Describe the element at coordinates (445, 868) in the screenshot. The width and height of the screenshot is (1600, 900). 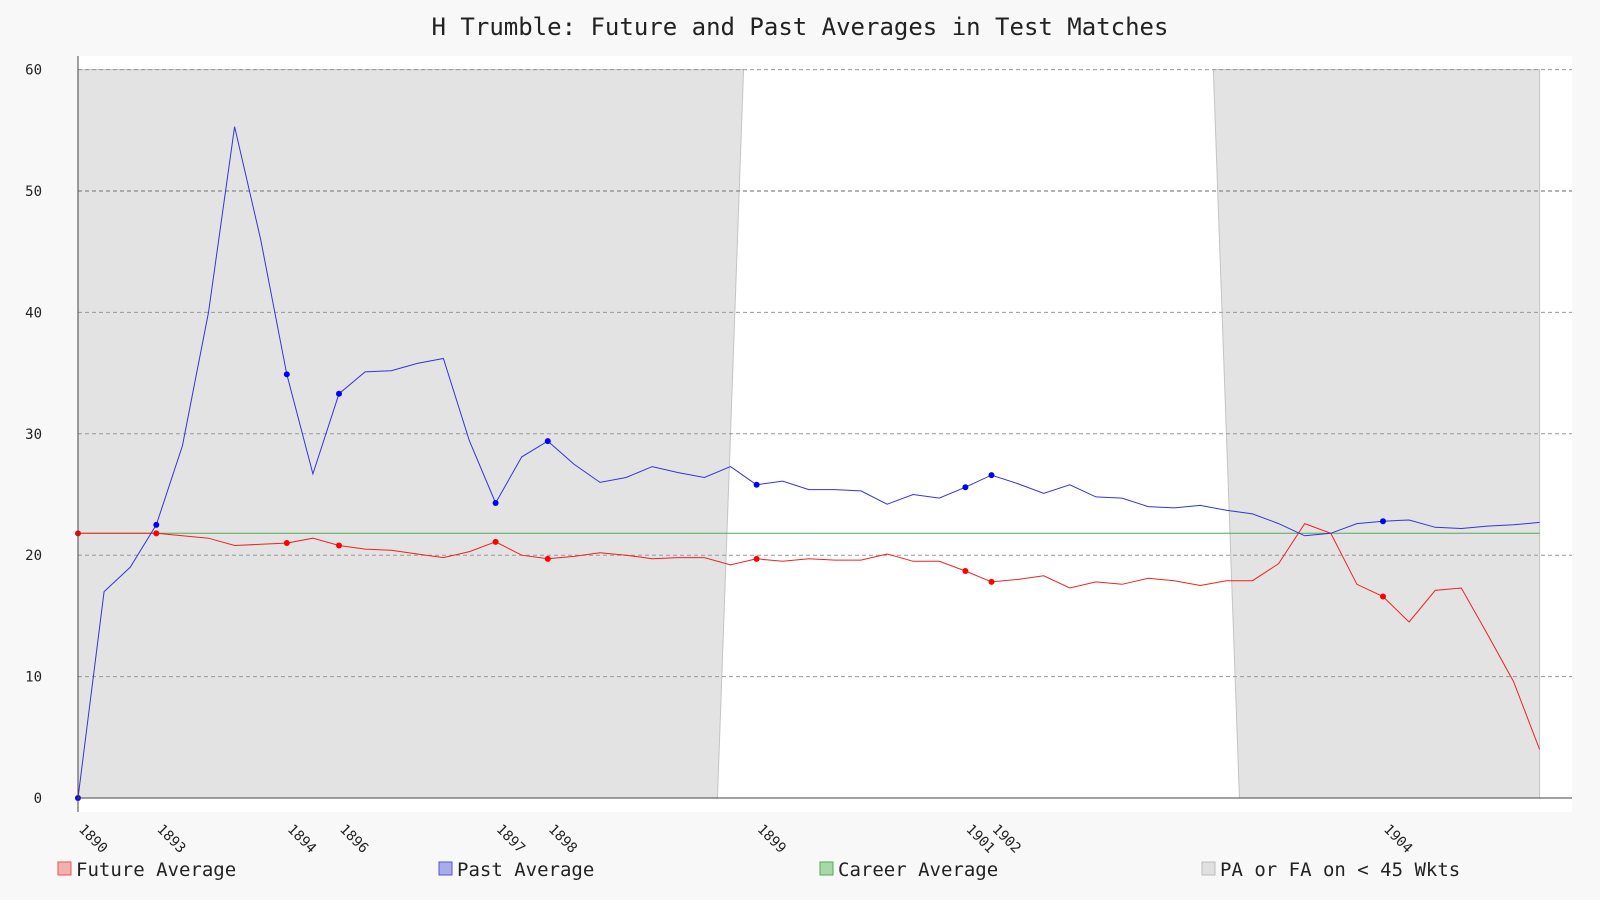
I see `legend-swatch-past-average` at that location.